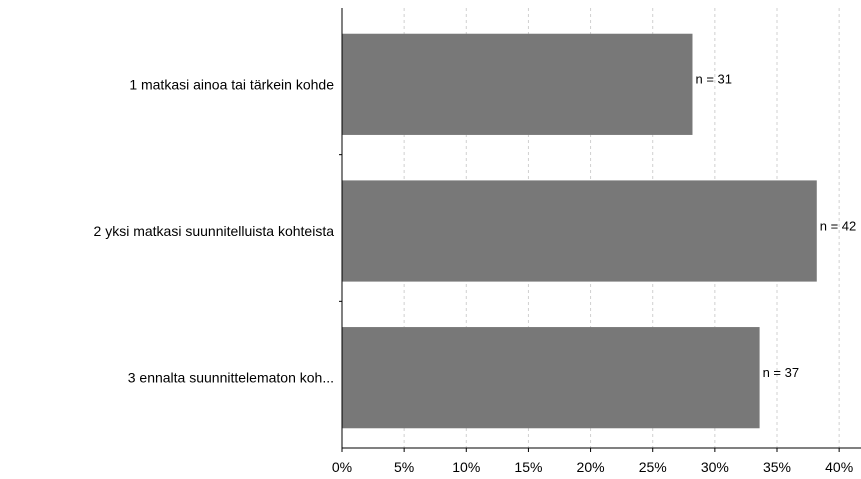 Image resolution: width=861 pixels, height=479 pixels. Describe the element at coordinates (713, 79) in the screenshot. I see `data-label: n = 31` at that location.